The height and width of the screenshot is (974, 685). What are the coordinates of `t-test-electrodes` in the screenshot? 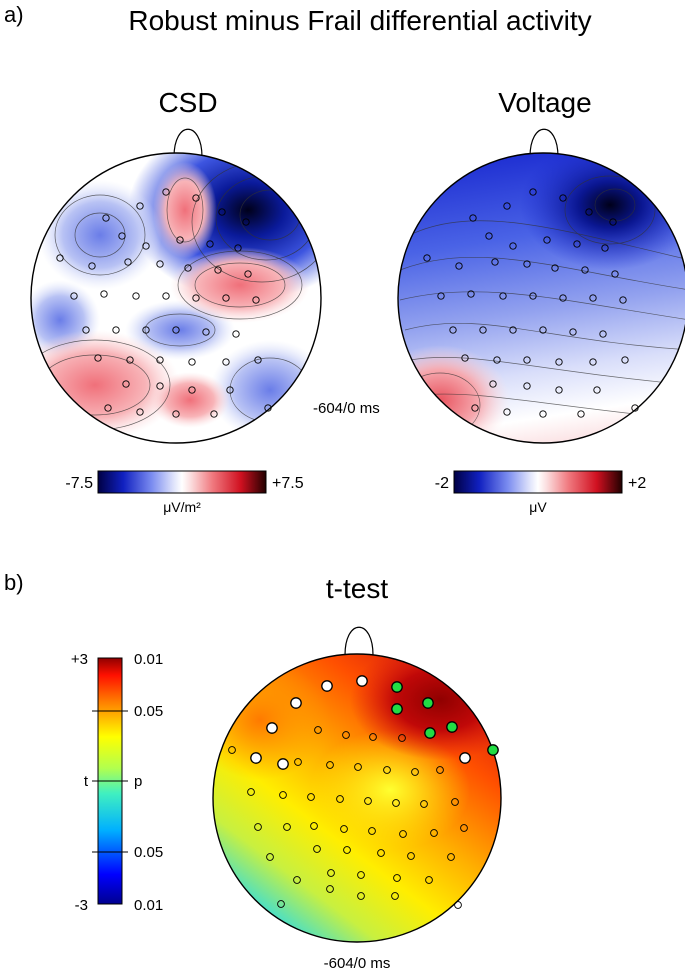 It's located at (363, 792).